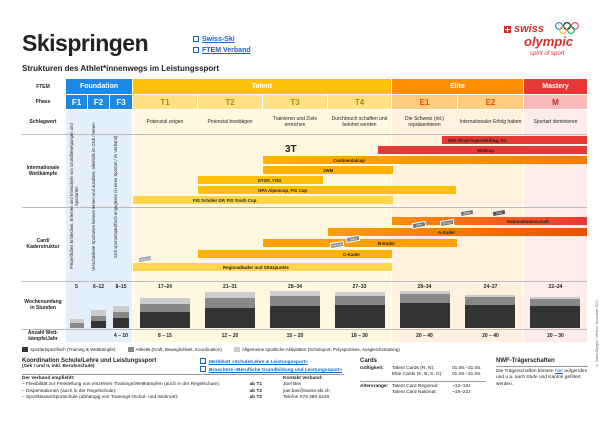 This screenshot has width=600, height=423. I want to click on hour-stack-f1, so click(77, 323).